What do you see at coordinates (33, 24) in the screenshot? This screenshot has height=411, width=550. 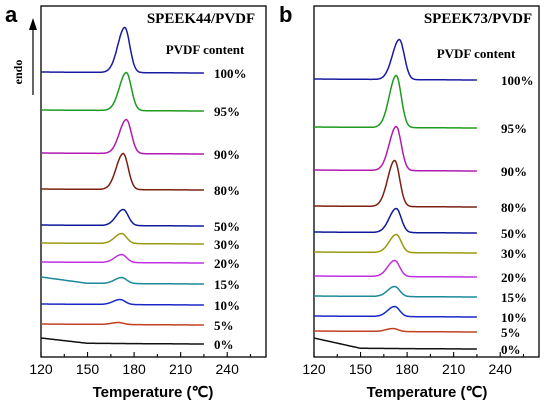 I see `endo-arrowhead-icon` at bounding box center [33, 24].